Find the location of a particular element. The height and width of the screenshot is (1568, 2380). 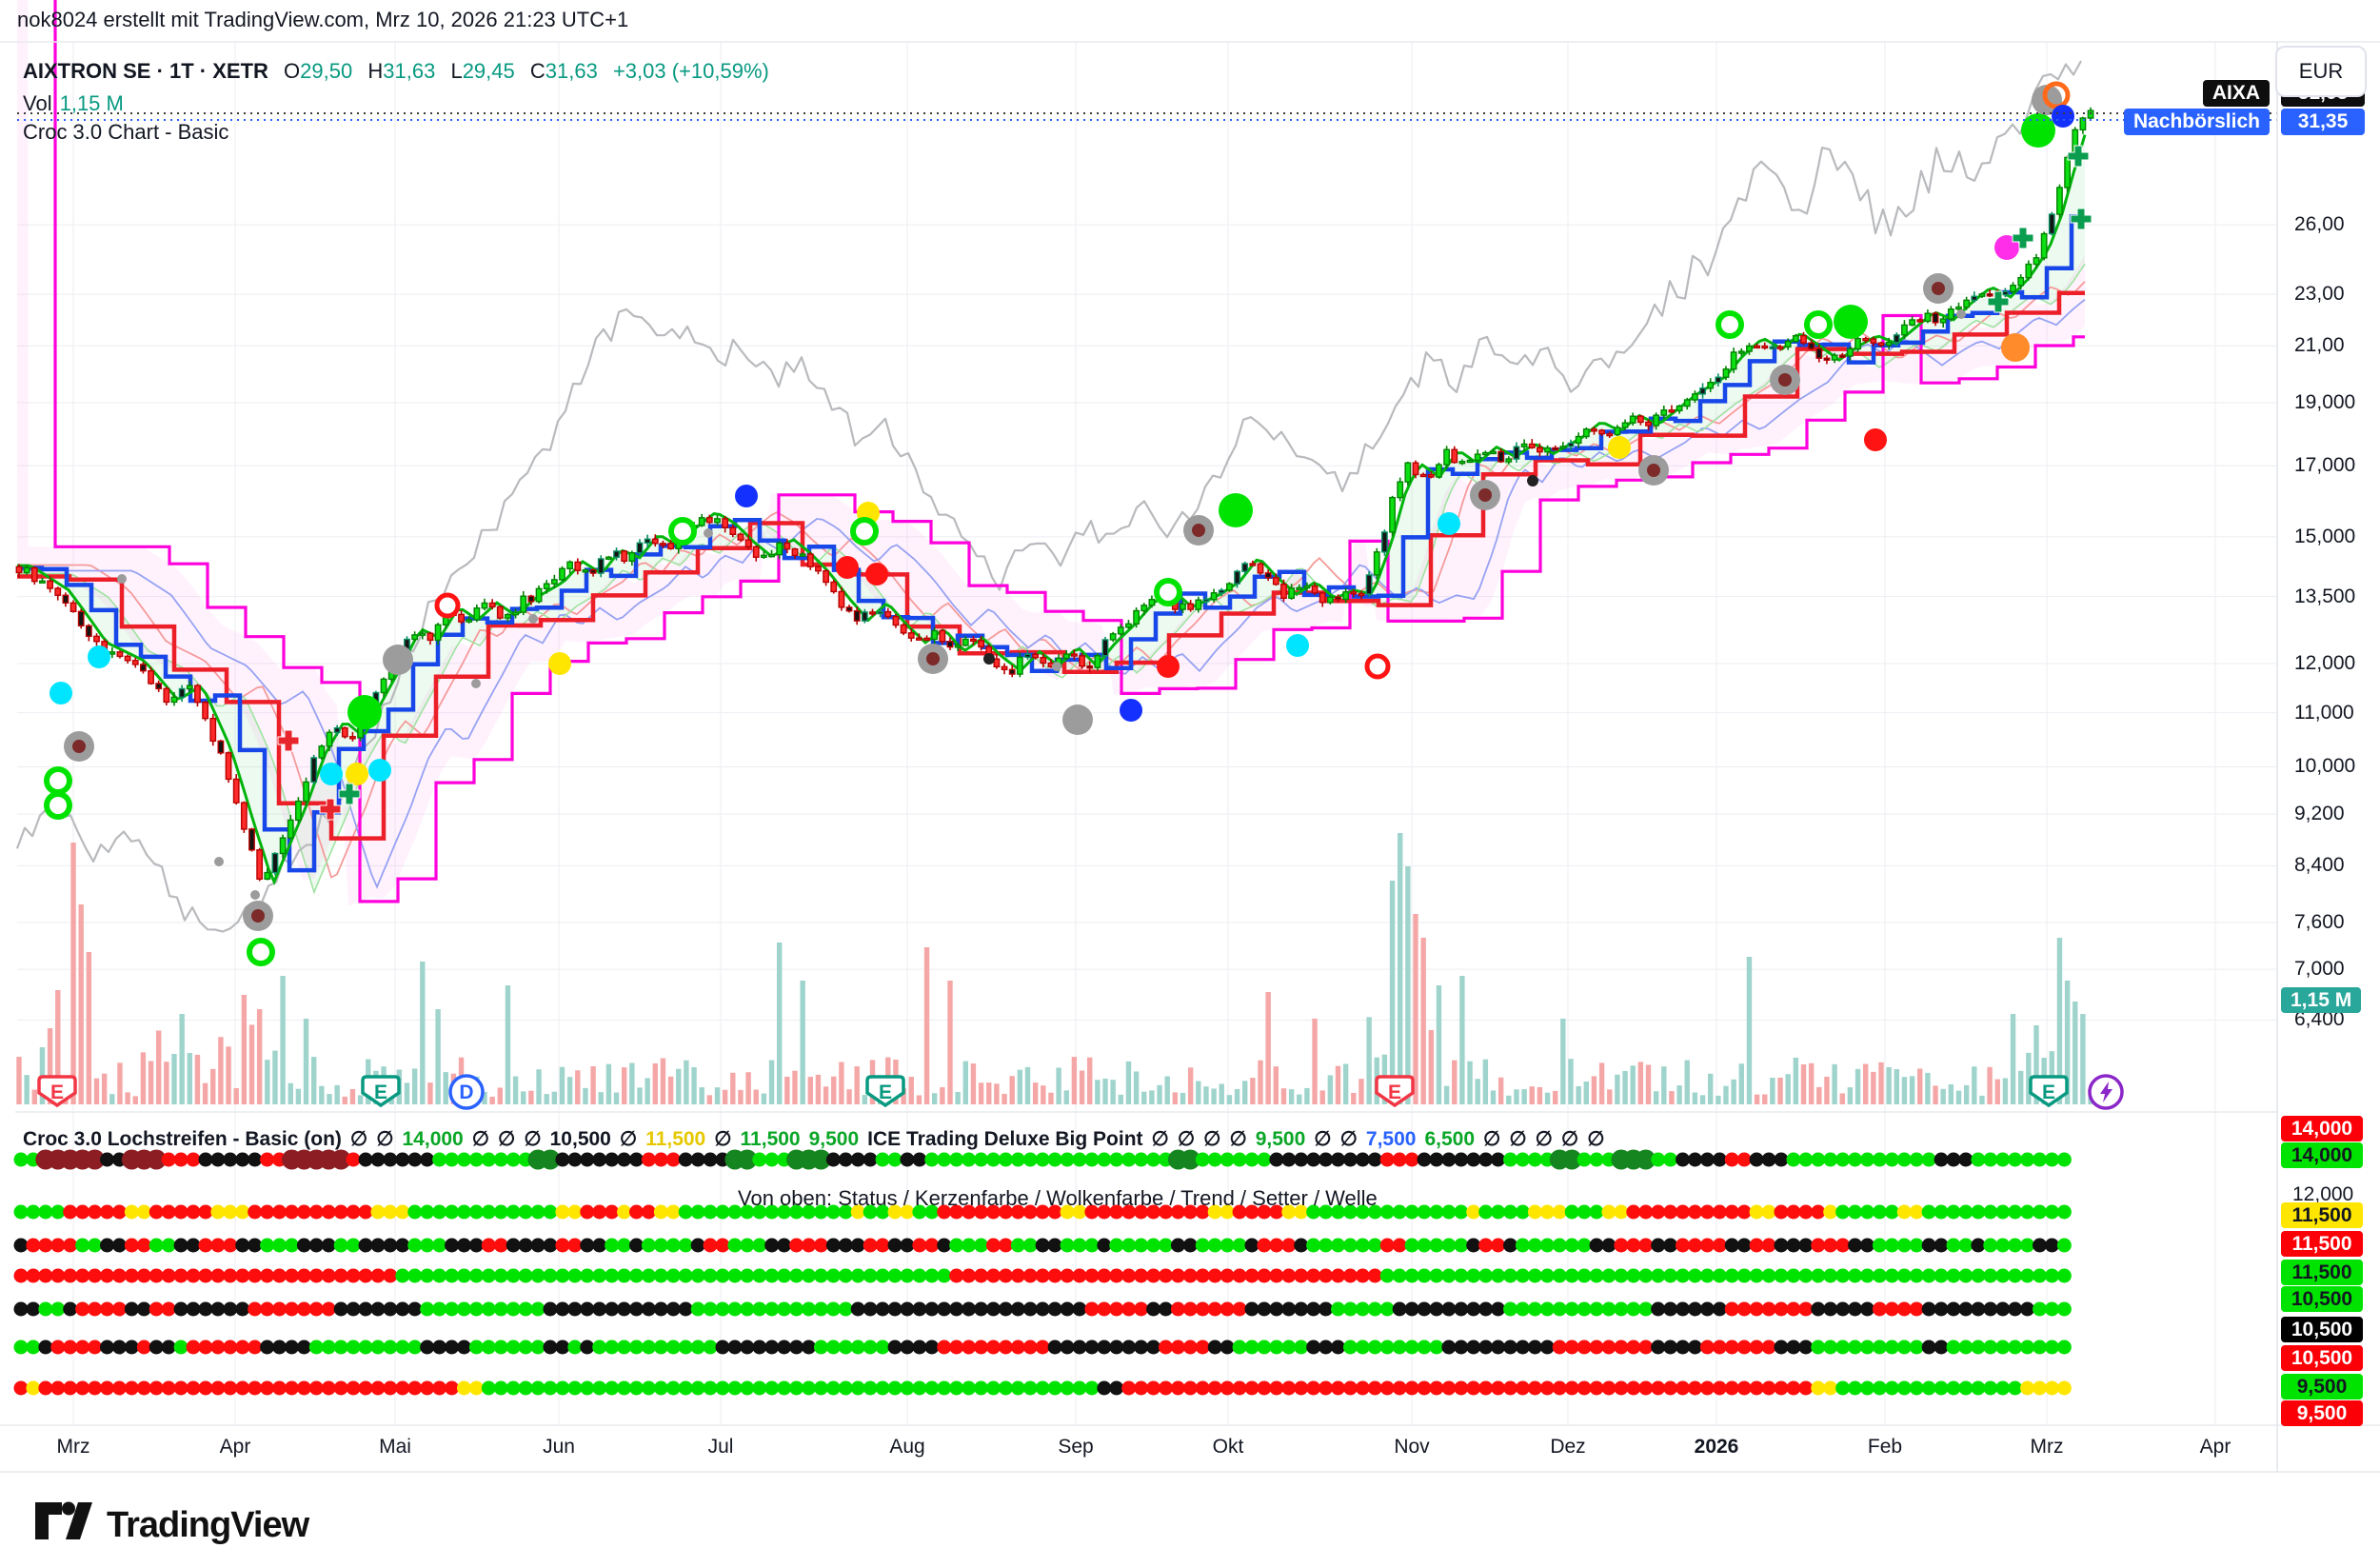

event-badge: D is located at coordinates (466, 1092).